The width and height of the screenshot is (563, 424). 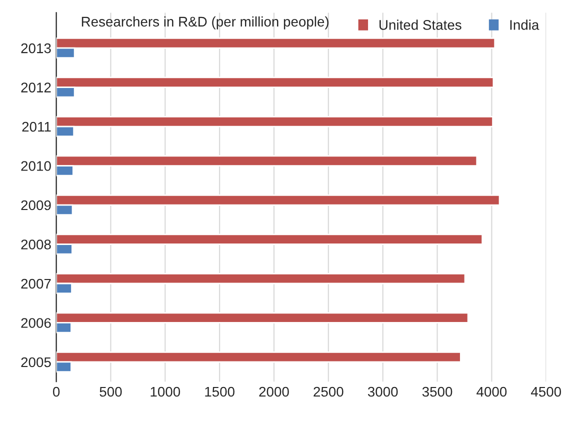 I want to click on x-tick-label: 2000, so click(x=274, y=391).